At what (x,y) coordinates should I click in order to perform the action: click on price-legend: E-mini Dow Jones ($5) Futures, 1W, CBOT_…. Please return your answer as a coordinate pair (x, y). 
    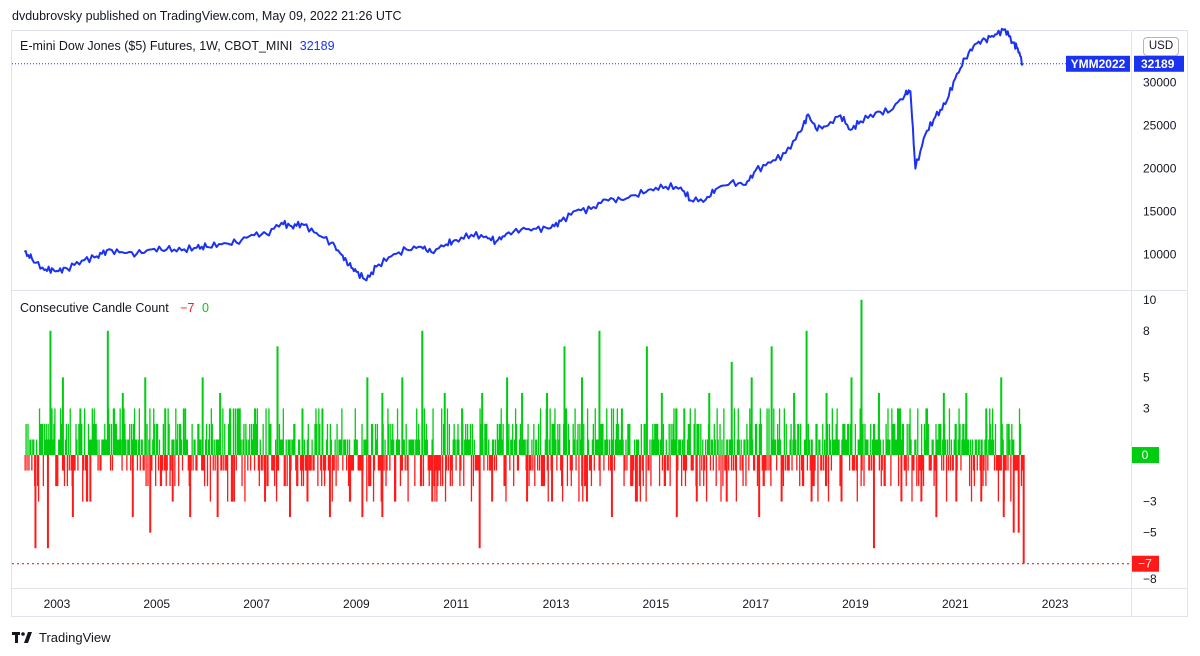
    Looking at the image, I should click on (179, 46).